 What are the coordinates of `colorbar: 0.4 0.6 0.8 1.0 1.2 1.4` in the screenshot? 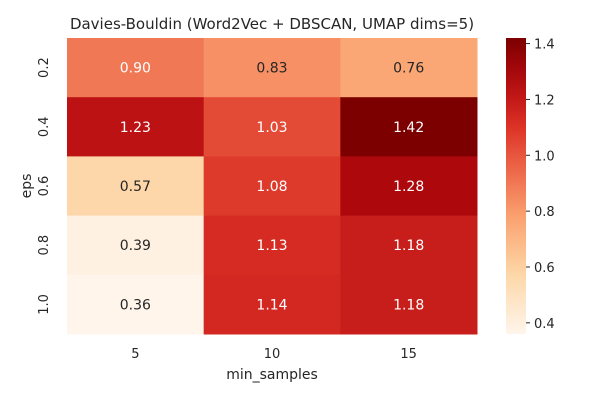 It's located at (530, 186).